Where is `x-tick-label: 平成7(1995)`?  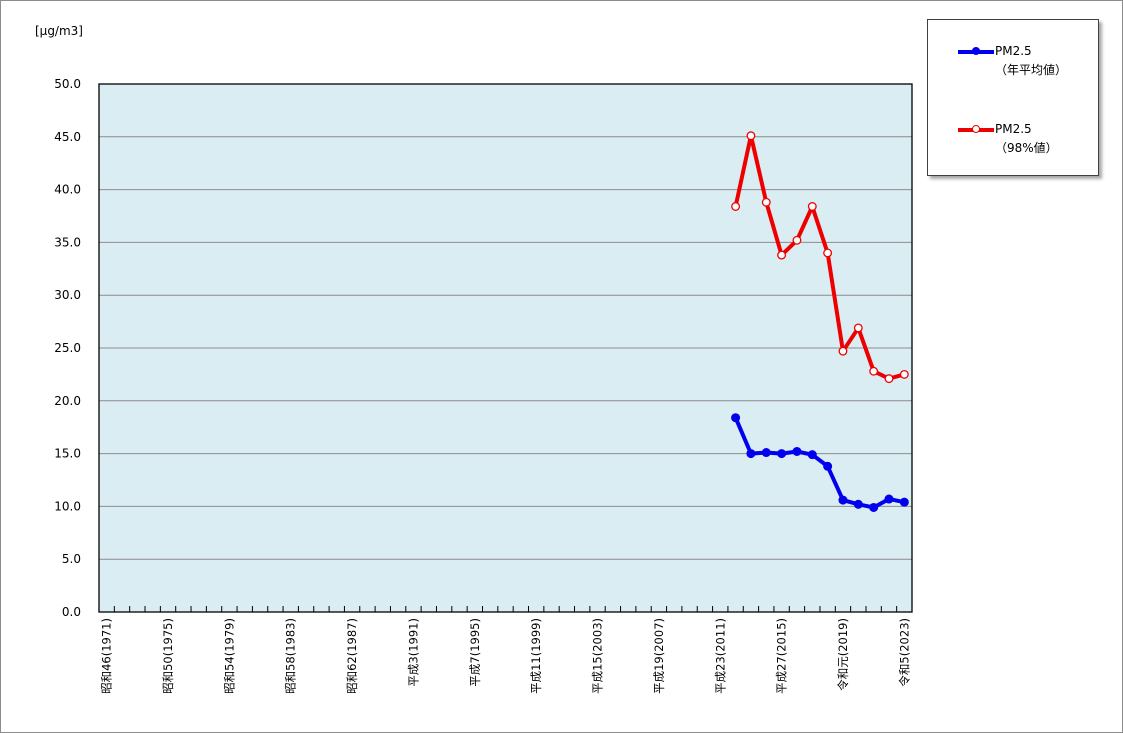
x-tick-label: 平成7(1995) is located at coordinates (475, 652).